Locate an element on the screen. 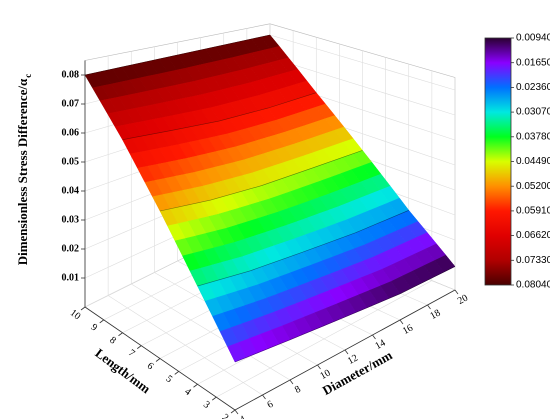 The height and width of the screenshot is (419, 550). x-tick-label: 20 is located at coordinates (463, 300).